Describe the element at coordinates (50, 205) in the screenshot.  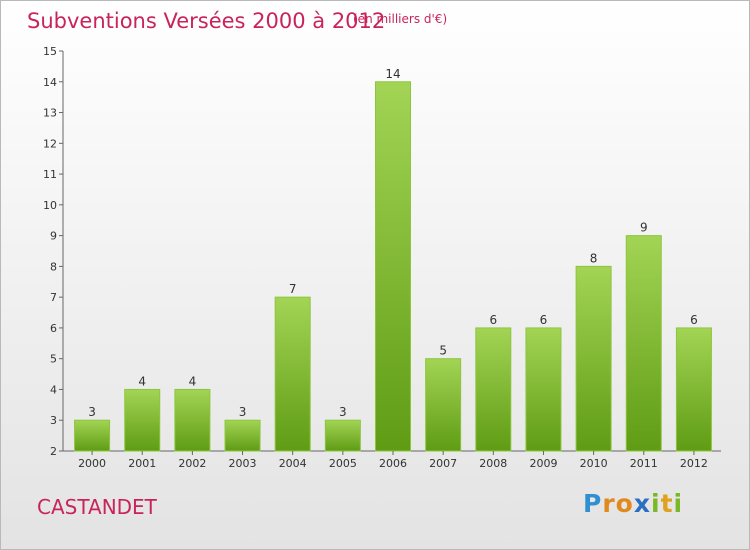
I see `y-tick-label: 10` at that location.